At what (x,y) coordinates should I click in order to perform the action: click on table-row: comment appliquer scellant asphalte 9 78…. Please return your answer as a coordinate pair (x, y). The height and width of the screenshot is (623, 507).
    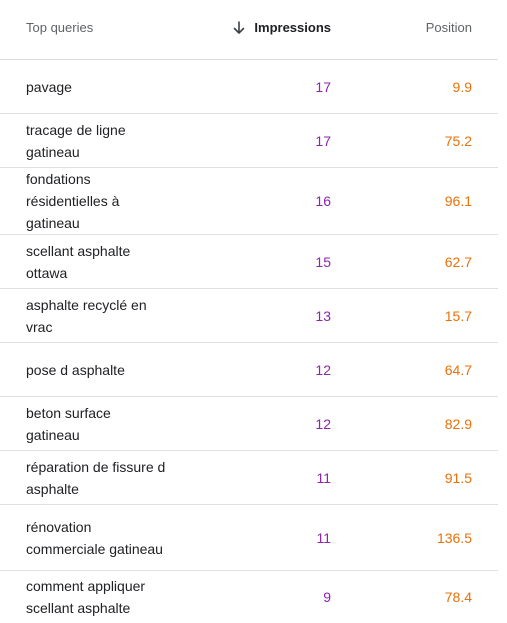
    Looking at the image, I should click on (249, 597).